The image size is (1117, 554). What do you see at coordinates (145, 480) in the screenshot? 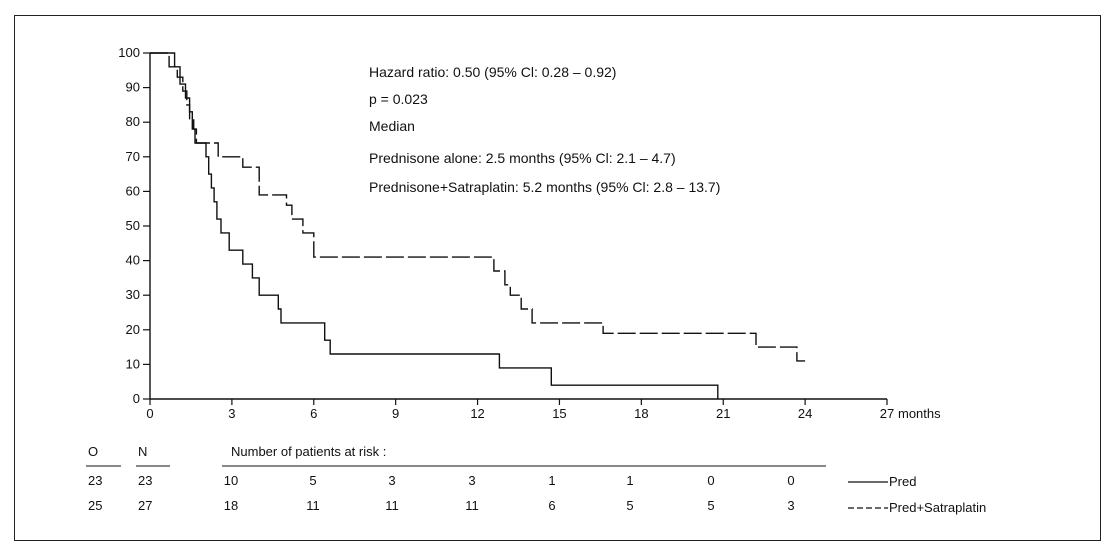
I see `risk-row-n: 23` at bounding box center [145, 480].